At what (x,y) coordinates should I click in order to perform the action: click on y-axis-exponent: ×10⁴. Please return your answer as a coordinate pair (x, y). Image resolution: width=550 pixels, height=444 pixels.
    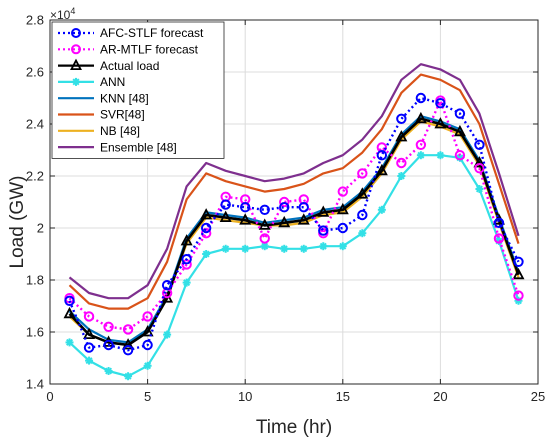
    Looking at the image, I should click on (62, 14).